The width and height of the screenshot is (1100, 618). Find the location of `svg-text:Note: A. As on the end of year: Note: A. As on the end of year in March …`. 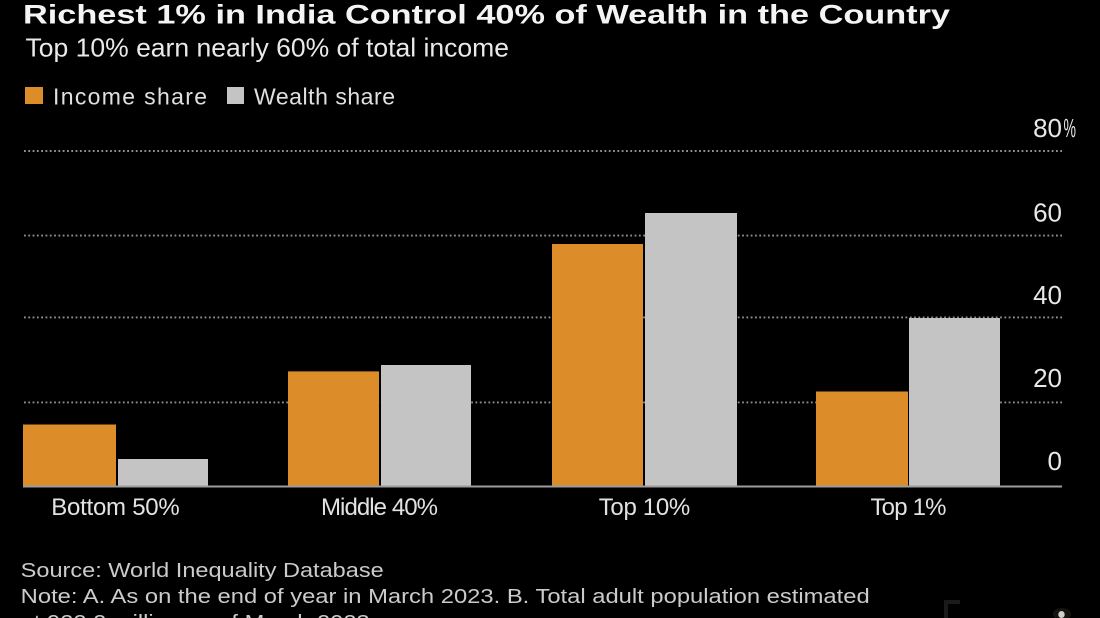

svg-text:Note: A. As on the end of year: Note: A. As on the end of year in March … is located at coordinates (445, 597).